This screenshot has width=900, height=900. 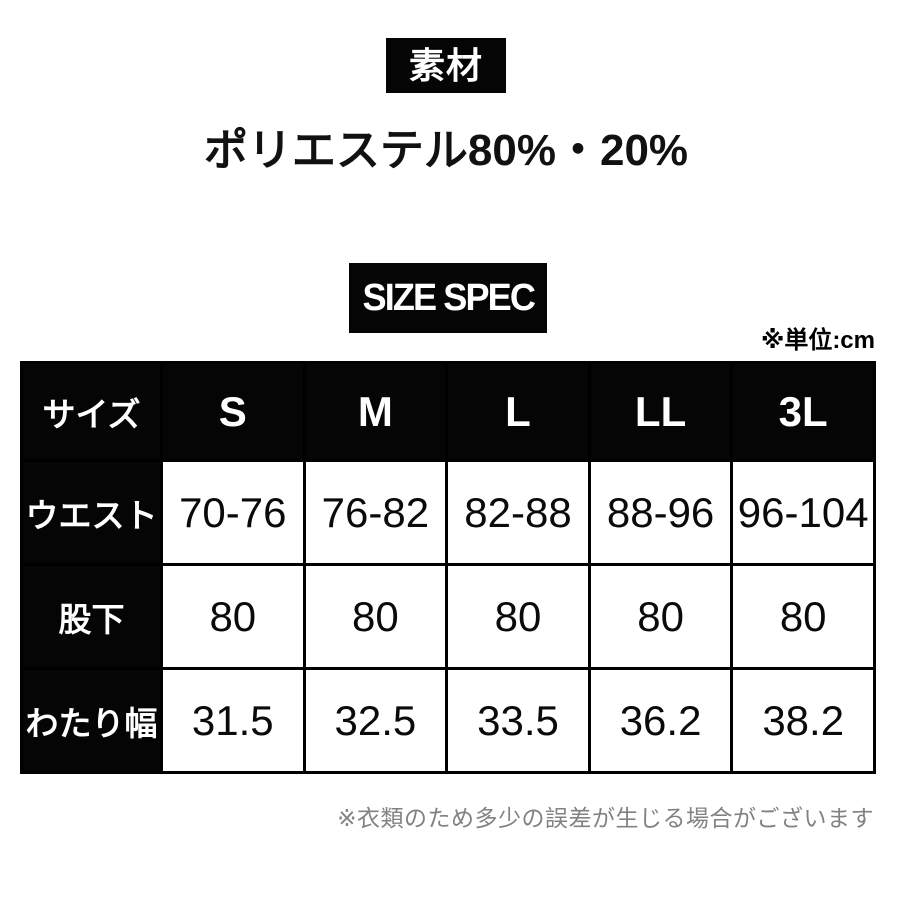 I want to click on waist-value-3l: 96-104, so click(x=803, y=512).